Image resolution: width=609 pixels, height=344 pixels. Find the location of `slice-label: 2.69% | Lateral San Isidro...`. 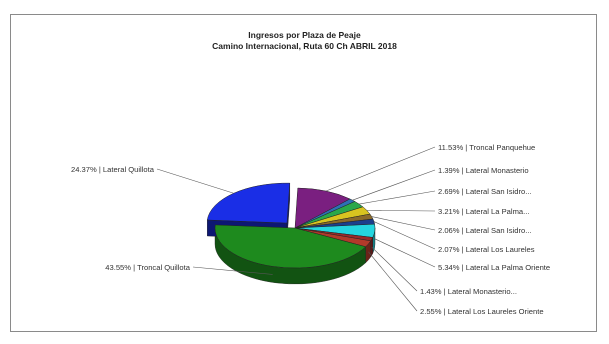

slice-label: 2.69% | Lateral San Isidro... is located at coordinates (485, 191).